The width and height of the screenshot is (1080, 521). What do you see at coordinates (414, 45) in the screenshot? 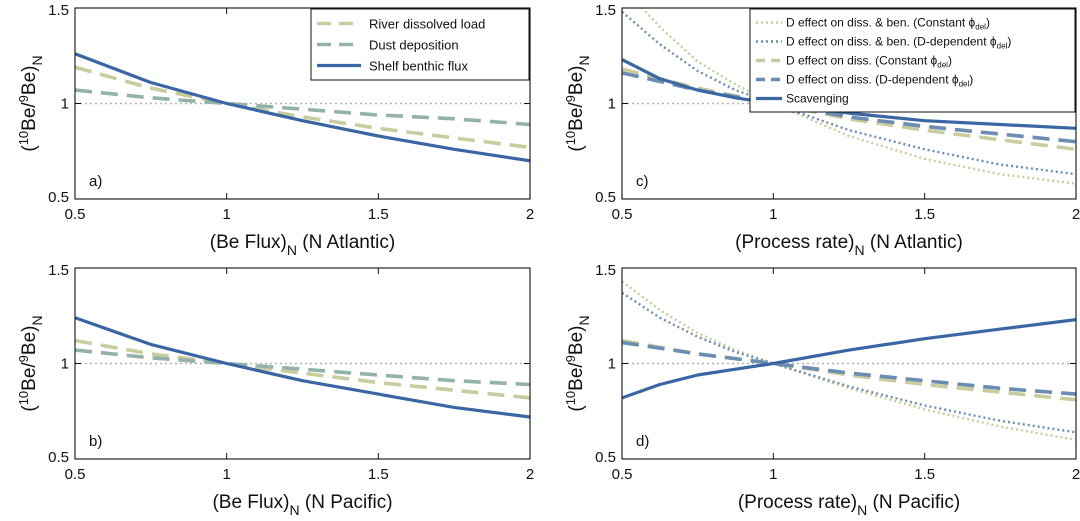
I see `legend-label: Dust deposition` at bounding box center [414, 45].